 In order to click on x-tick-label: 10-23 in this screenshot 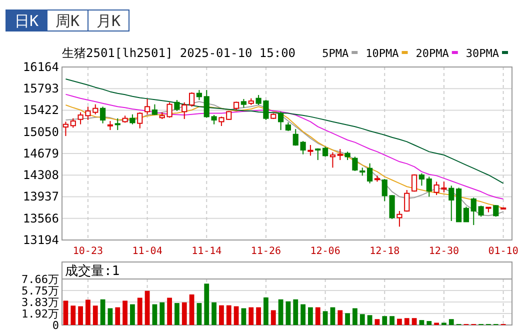, I will do `click(88, 251)`.